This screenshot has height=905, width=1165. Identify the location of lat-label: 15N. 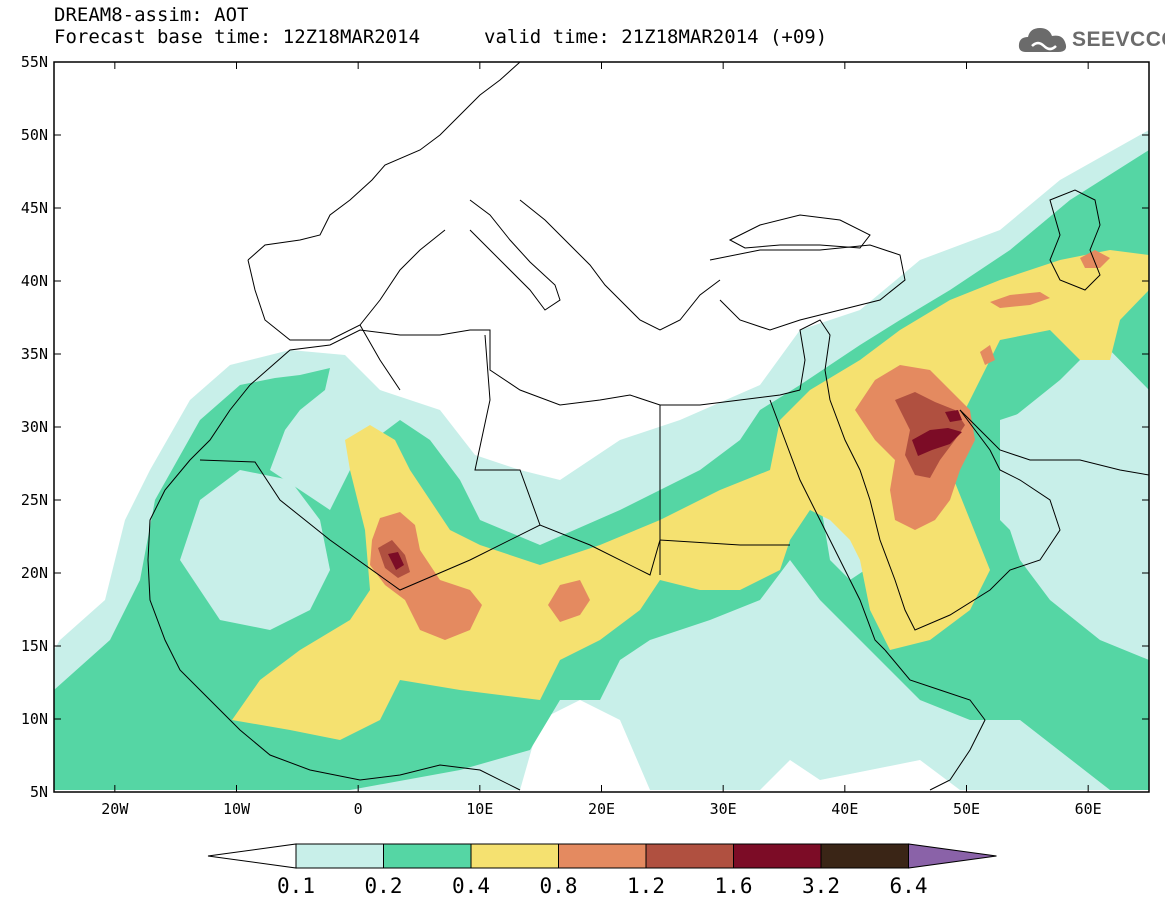
(34, 646).